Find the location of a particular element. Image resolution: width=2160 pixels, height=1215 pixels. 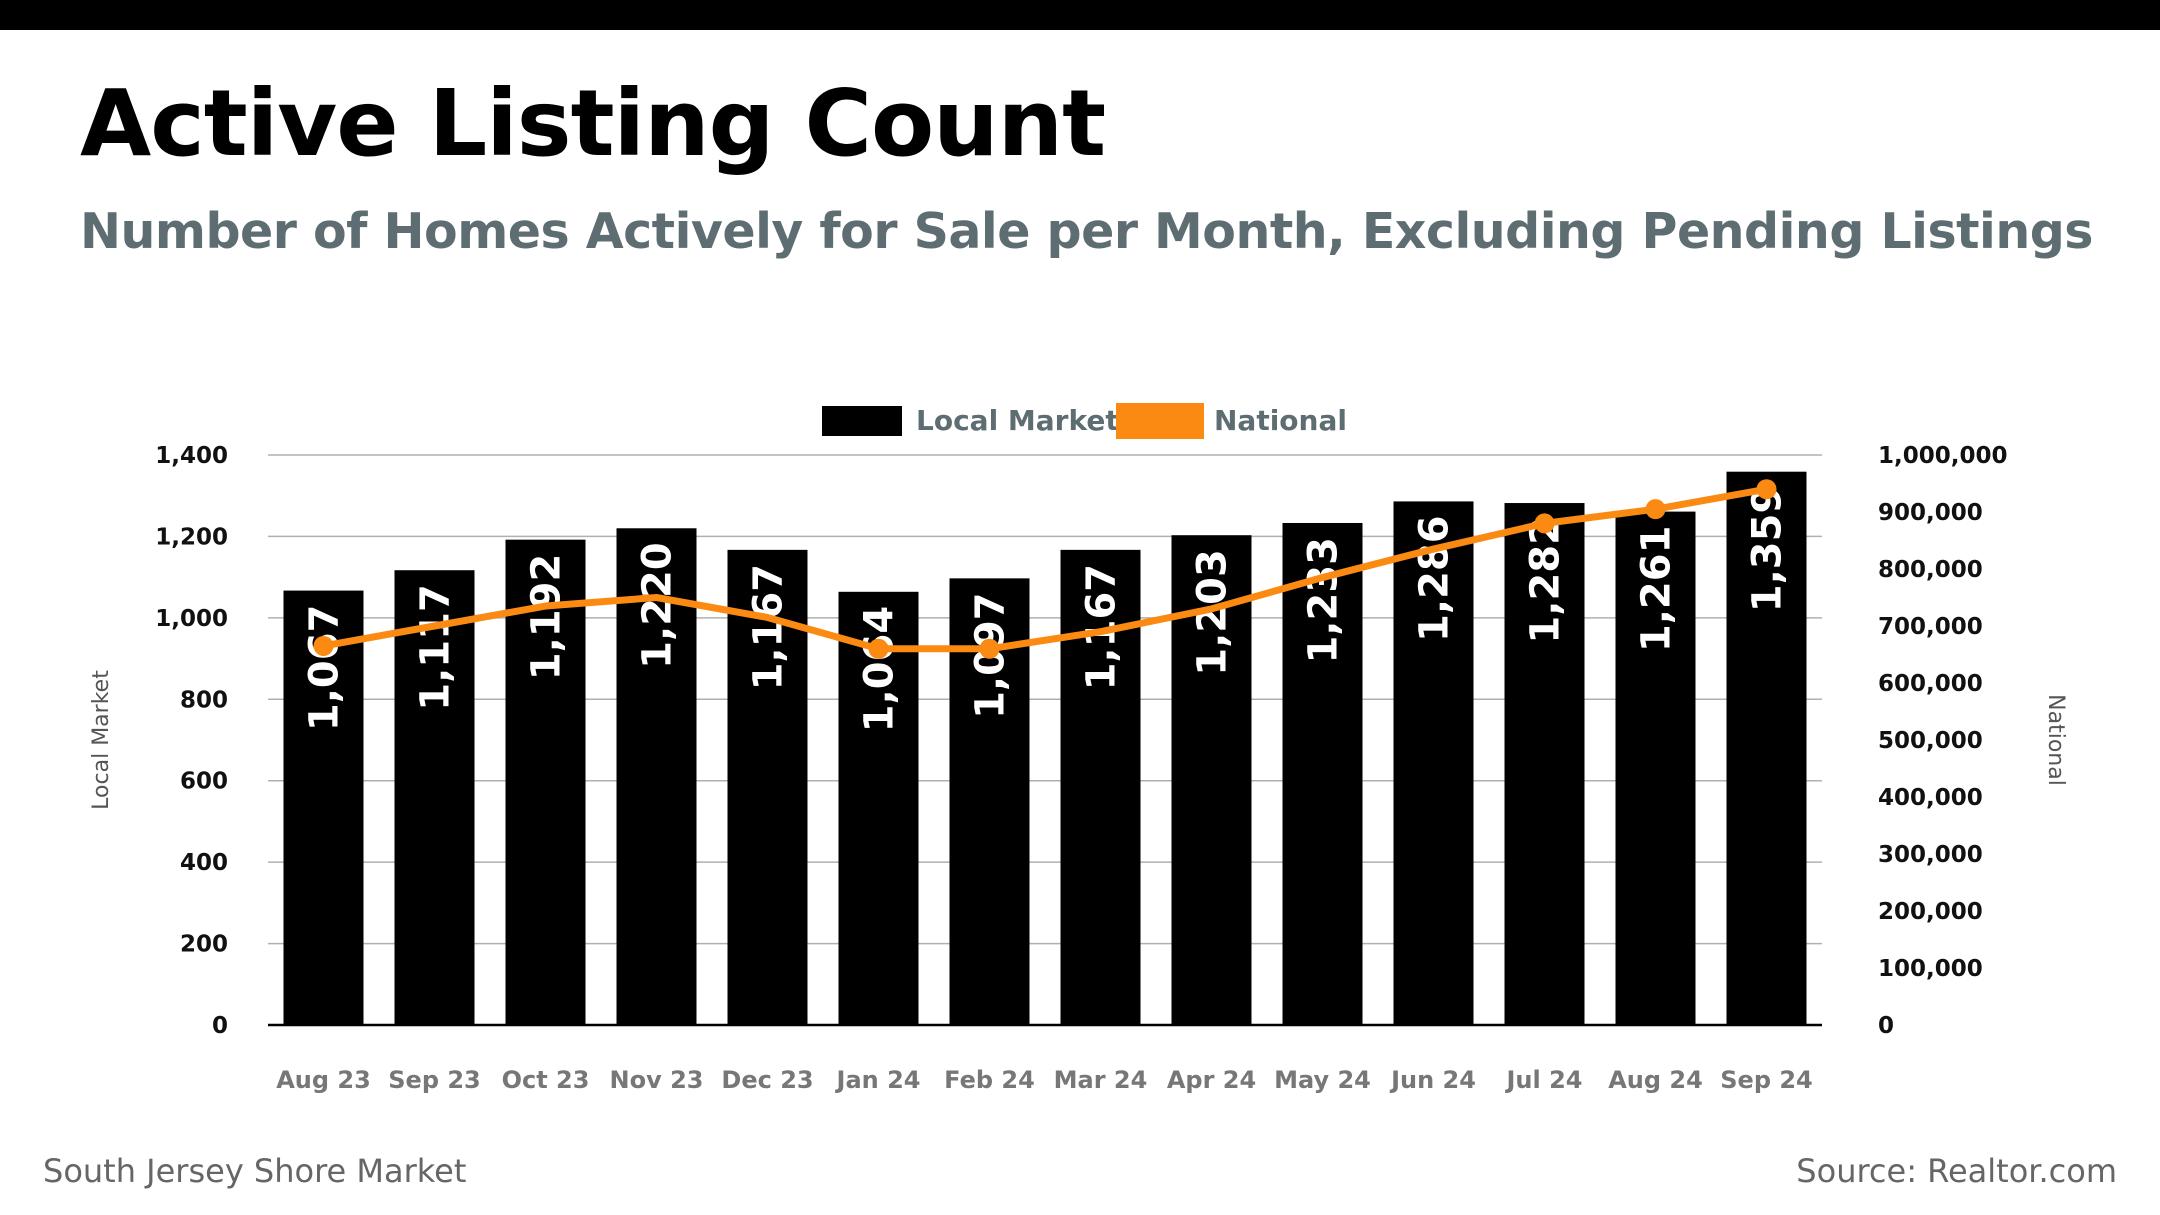

legend-label-local: Local Market is located at coordinates (1017, 420).